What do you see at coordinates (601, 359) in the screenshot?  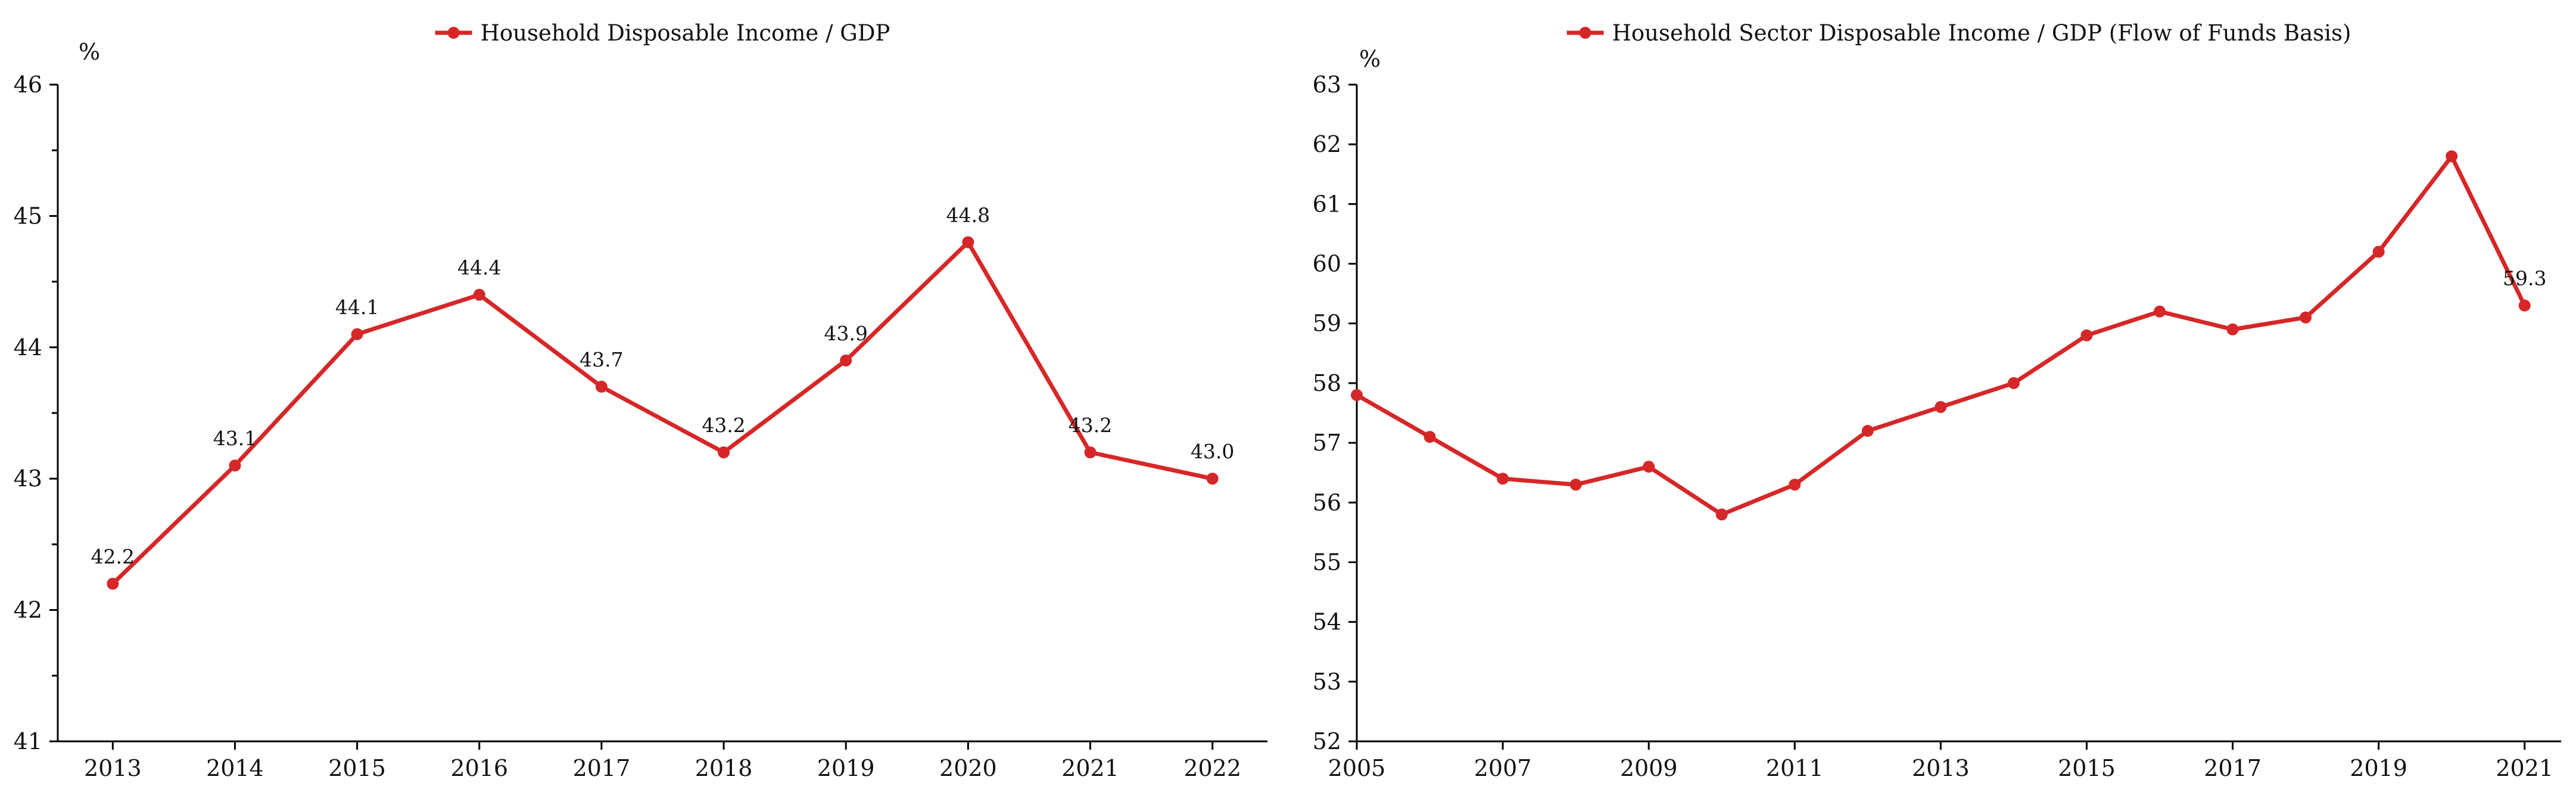 I see `data-label: 43.7` at bounding box center [601, 359].